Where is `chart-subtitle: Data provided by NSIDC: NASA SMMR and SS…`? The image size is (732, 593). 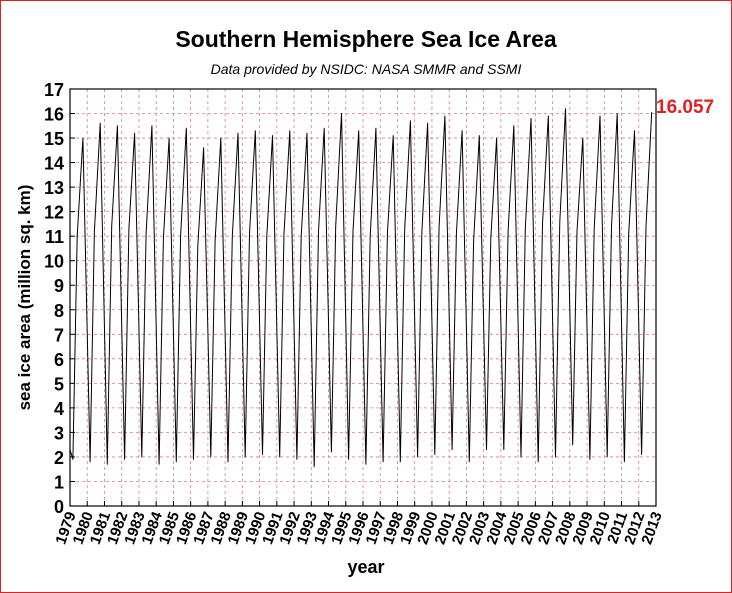
chart-subtitle: Data provided by NSIDC: NASA SMMR and SS… is located at coordinates (366, 69).